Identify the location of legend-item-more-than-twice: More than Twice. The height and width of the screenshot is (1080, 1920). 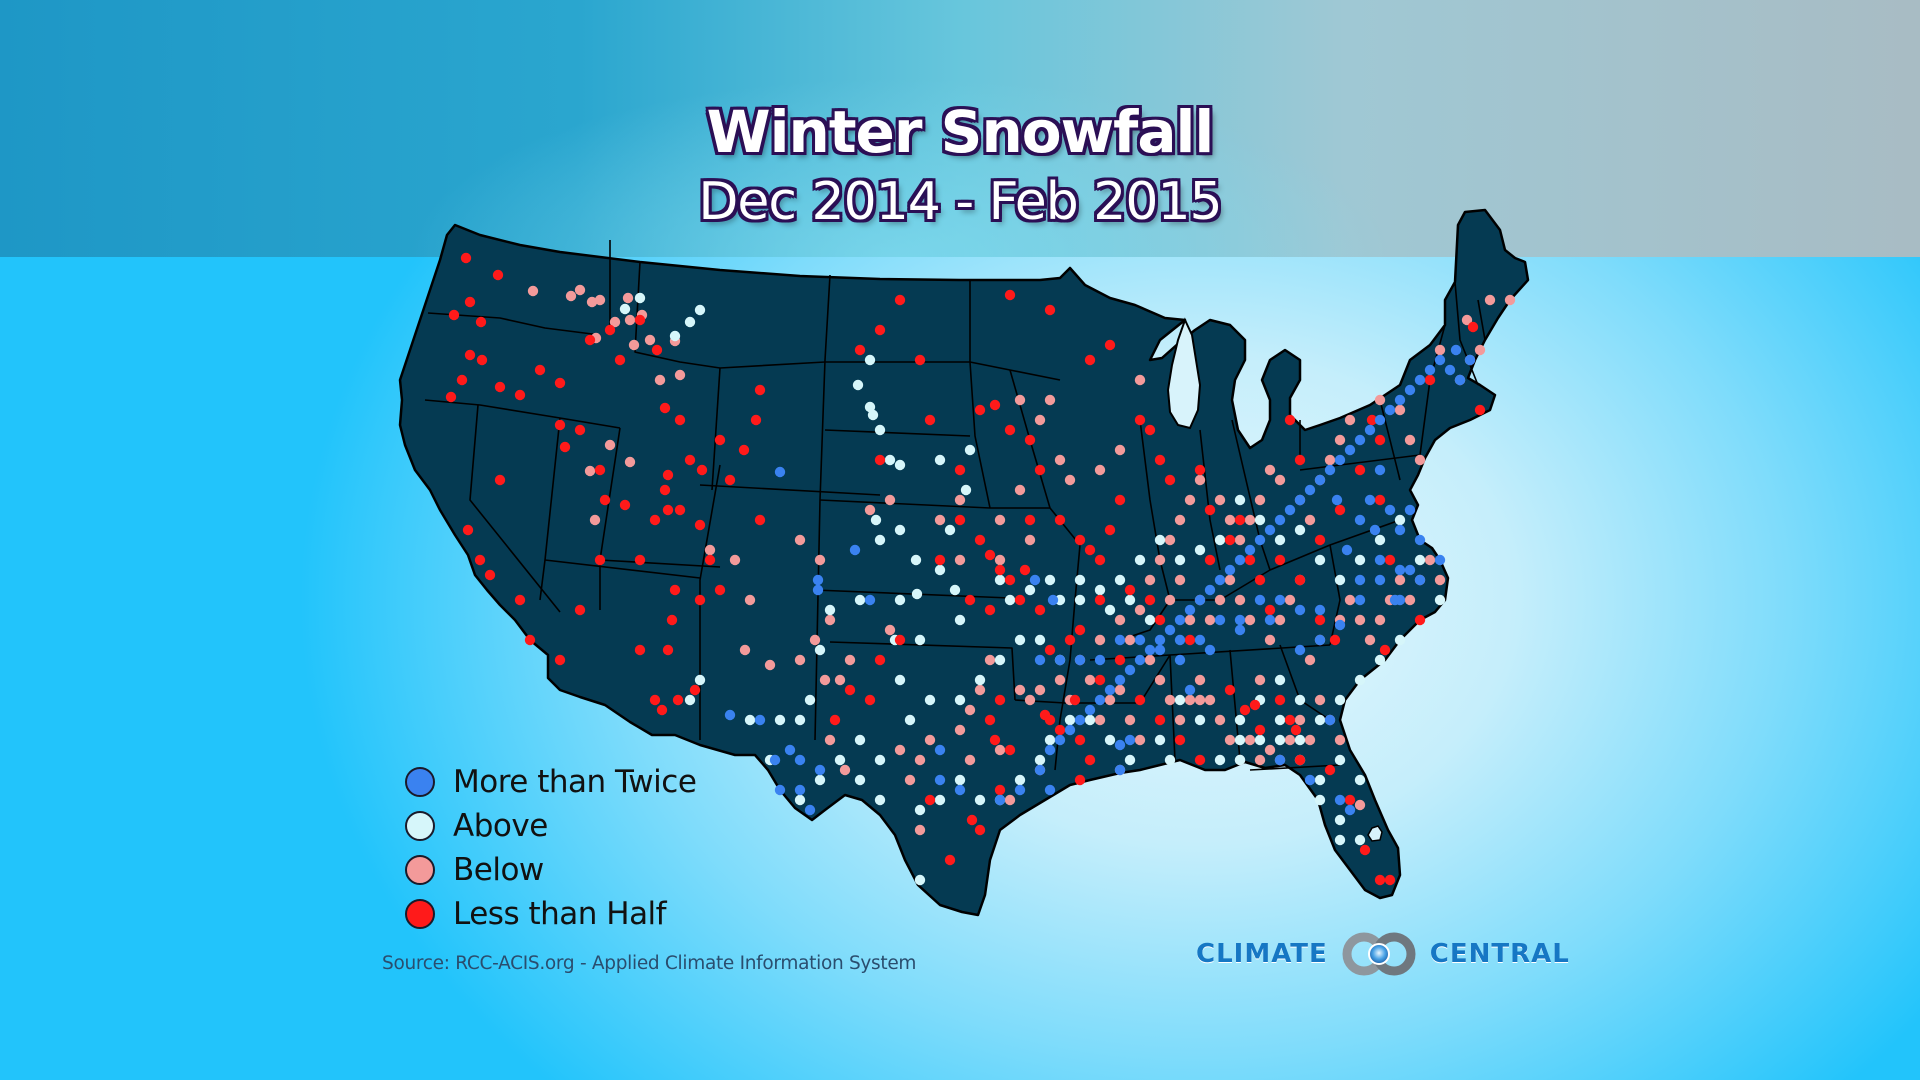
(551, 782).